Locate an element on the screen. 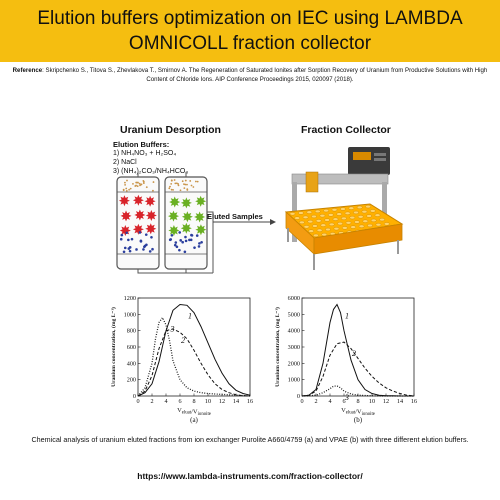 The image size is (500, 500). y-axis-label: Uranium concentration, (mg L⁻¹) is located at coordinates (277, 347).